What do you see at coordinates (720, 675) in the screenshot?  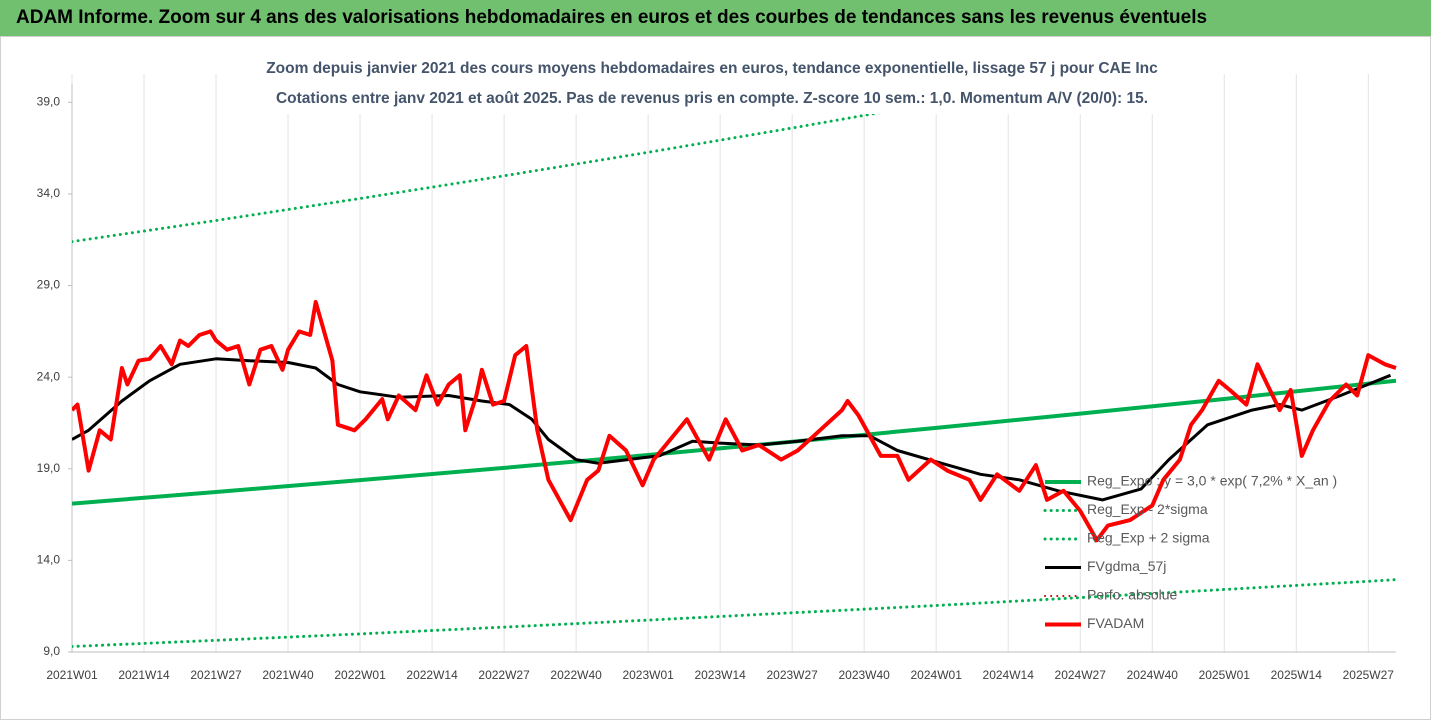 I see `x-tick-label: 2023W14` at bounding box center [720, 675].